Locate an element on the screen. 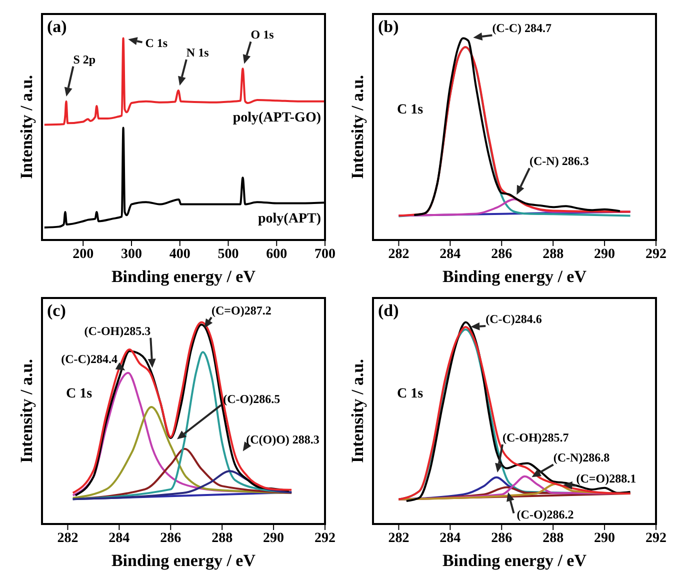 This screenshot has height=588, width=678. x-tick-label: 700 is located at coordinates (325, 254).